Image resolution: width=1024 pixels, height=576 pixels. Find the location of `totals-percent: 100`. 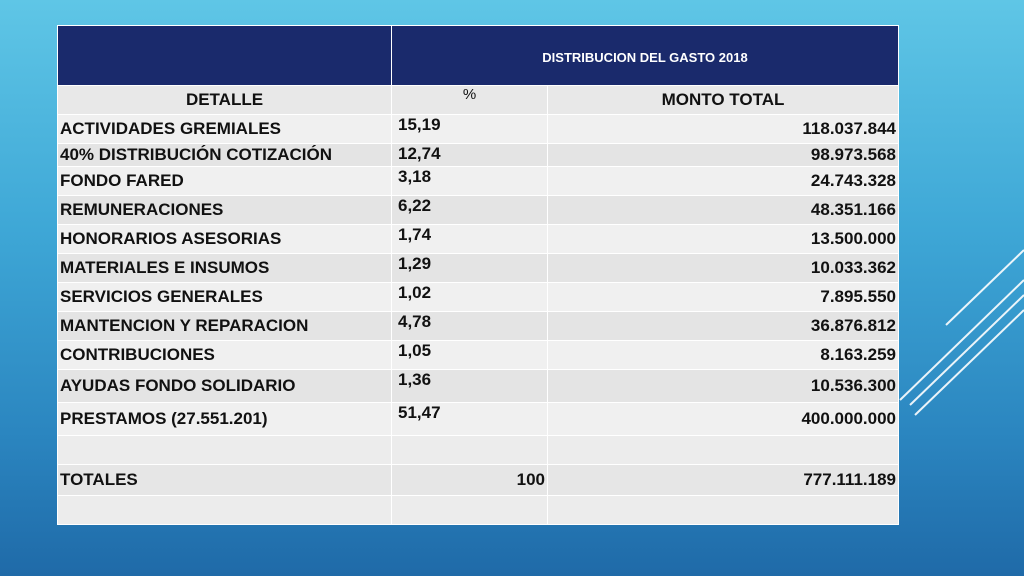

totals-percent: 100 is located at coordinates (469, 480).